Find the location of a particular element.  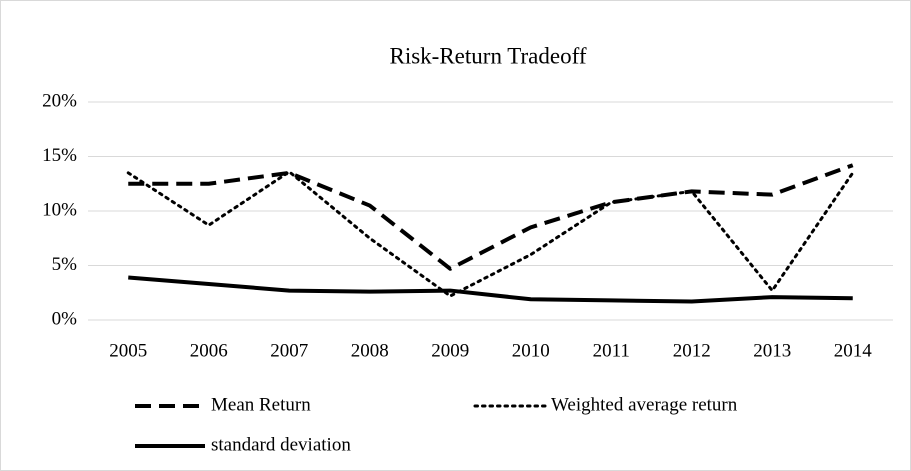

x-tick-label: 2011 is located at coordinates (611, 350).